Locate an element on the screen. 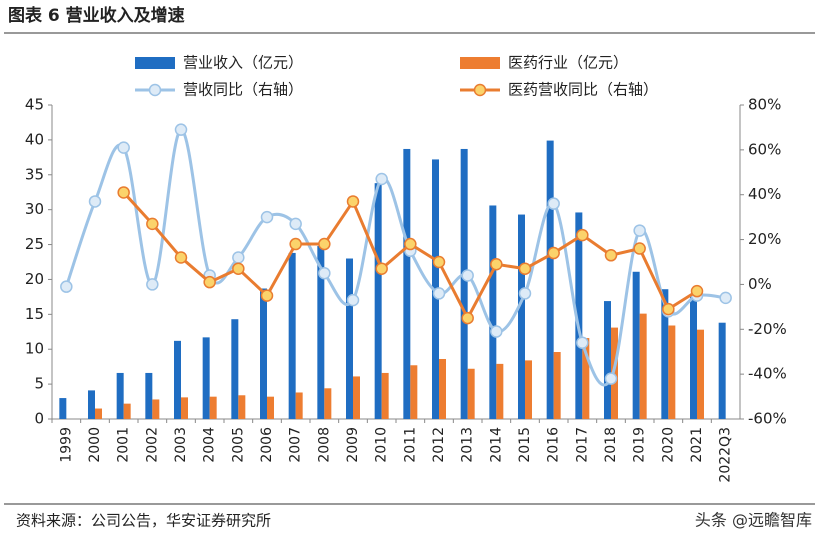  x-tick-label: 2011 is located at coordinates (410, 445).